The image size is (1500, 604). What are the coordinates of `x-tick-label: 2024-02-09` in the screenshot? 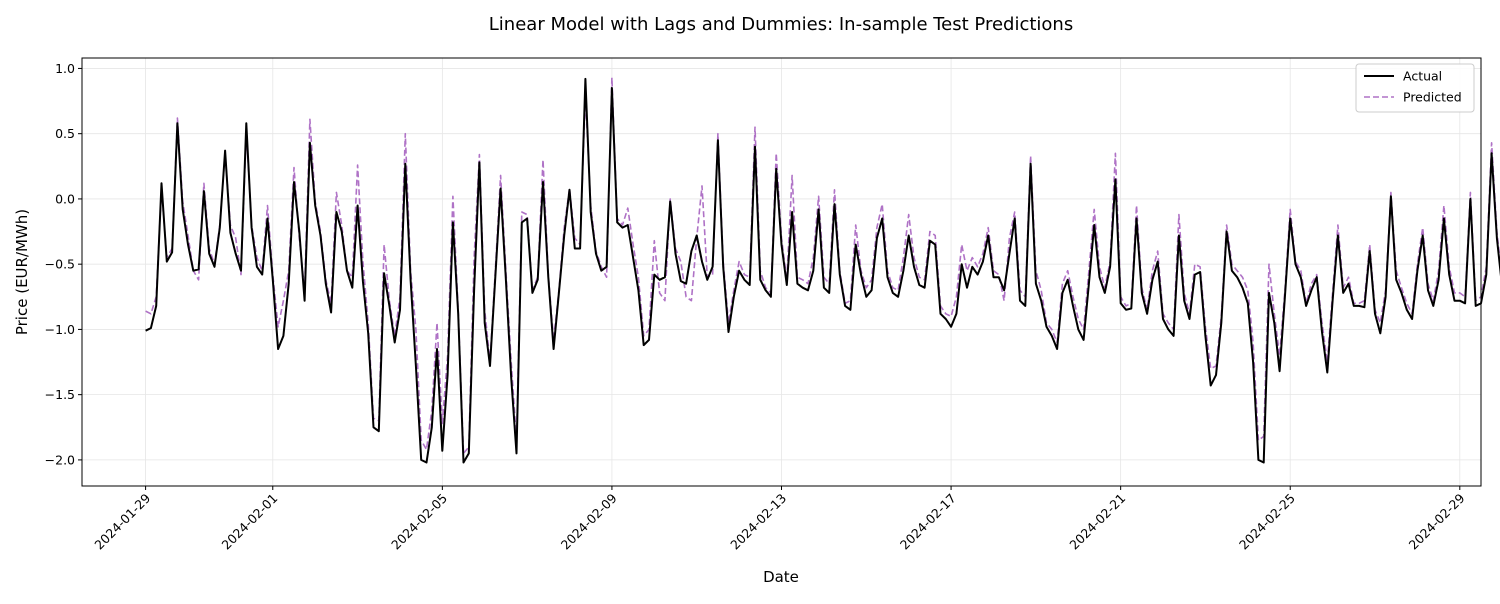 It's located at (589, 521).